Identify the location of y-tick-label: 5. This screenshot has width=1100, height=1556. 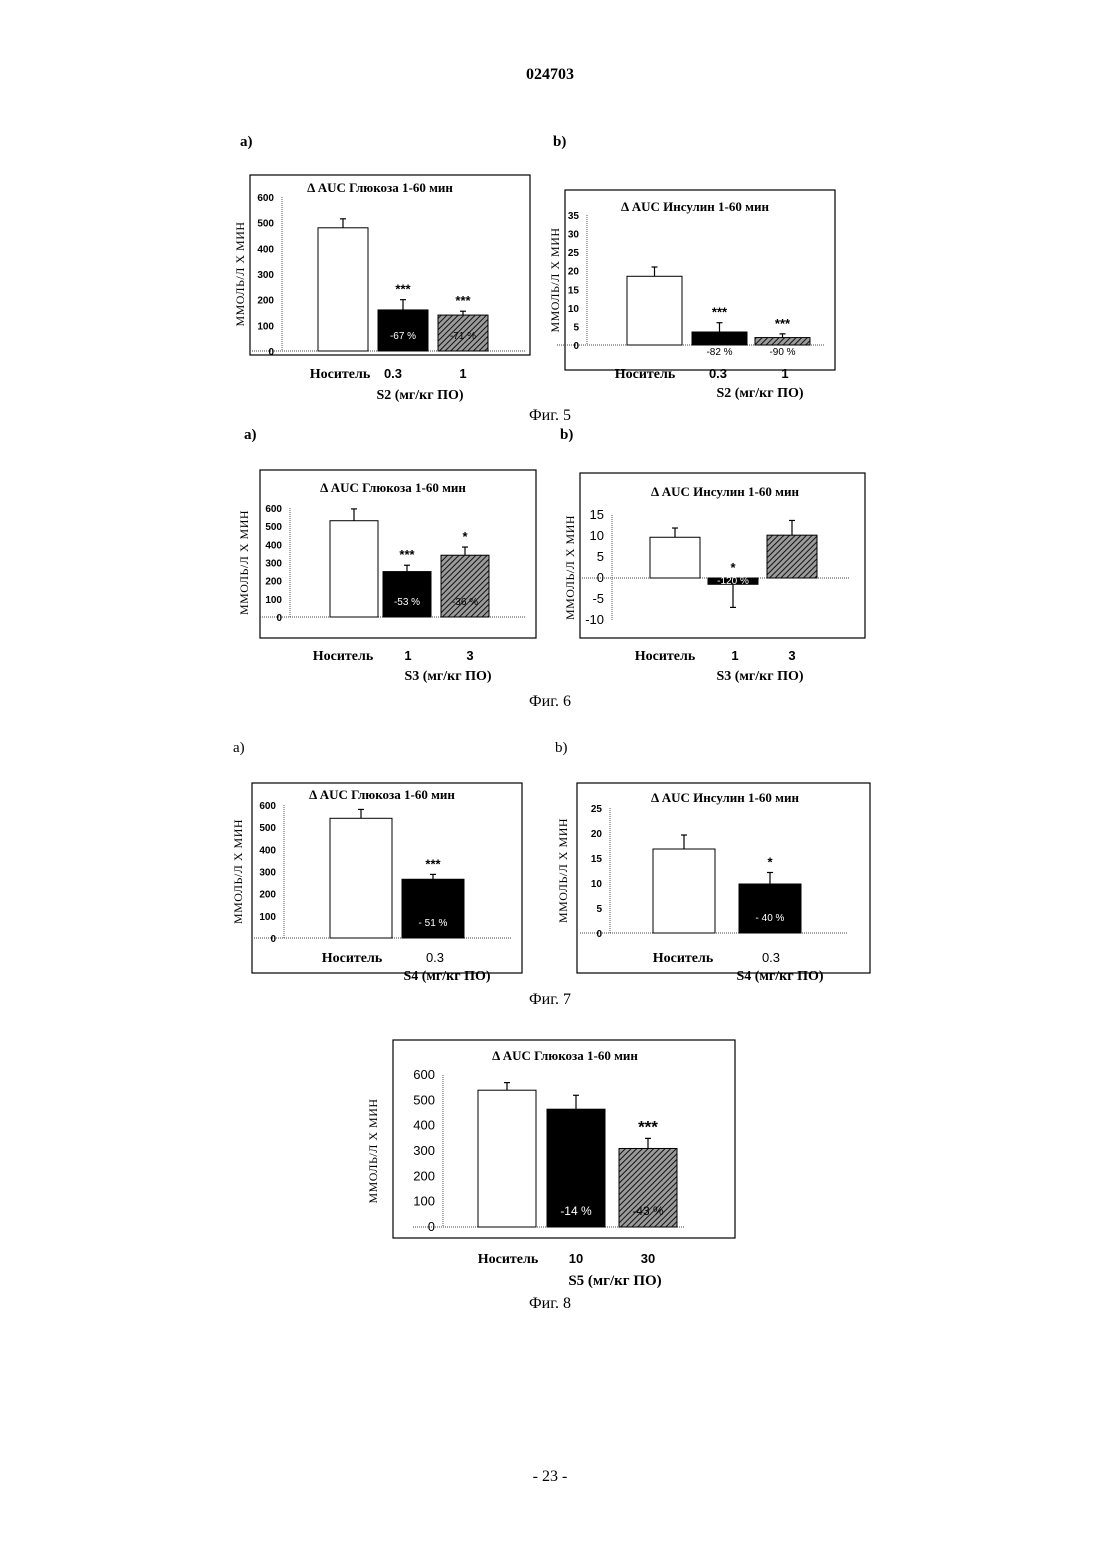
(600, 556).